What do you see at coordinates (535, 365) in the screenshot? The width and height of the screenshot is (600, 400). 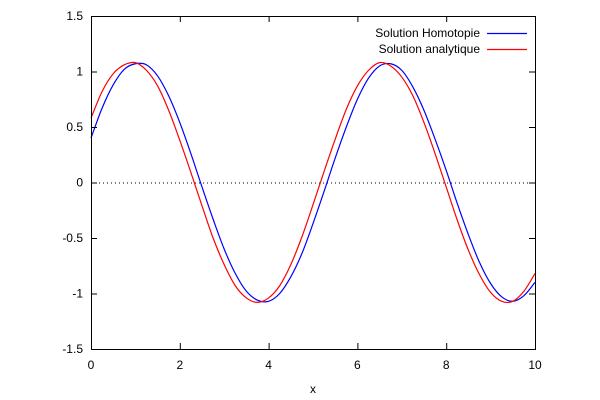 I see `x-tick-label: 10` at bounding box center [535, 365].